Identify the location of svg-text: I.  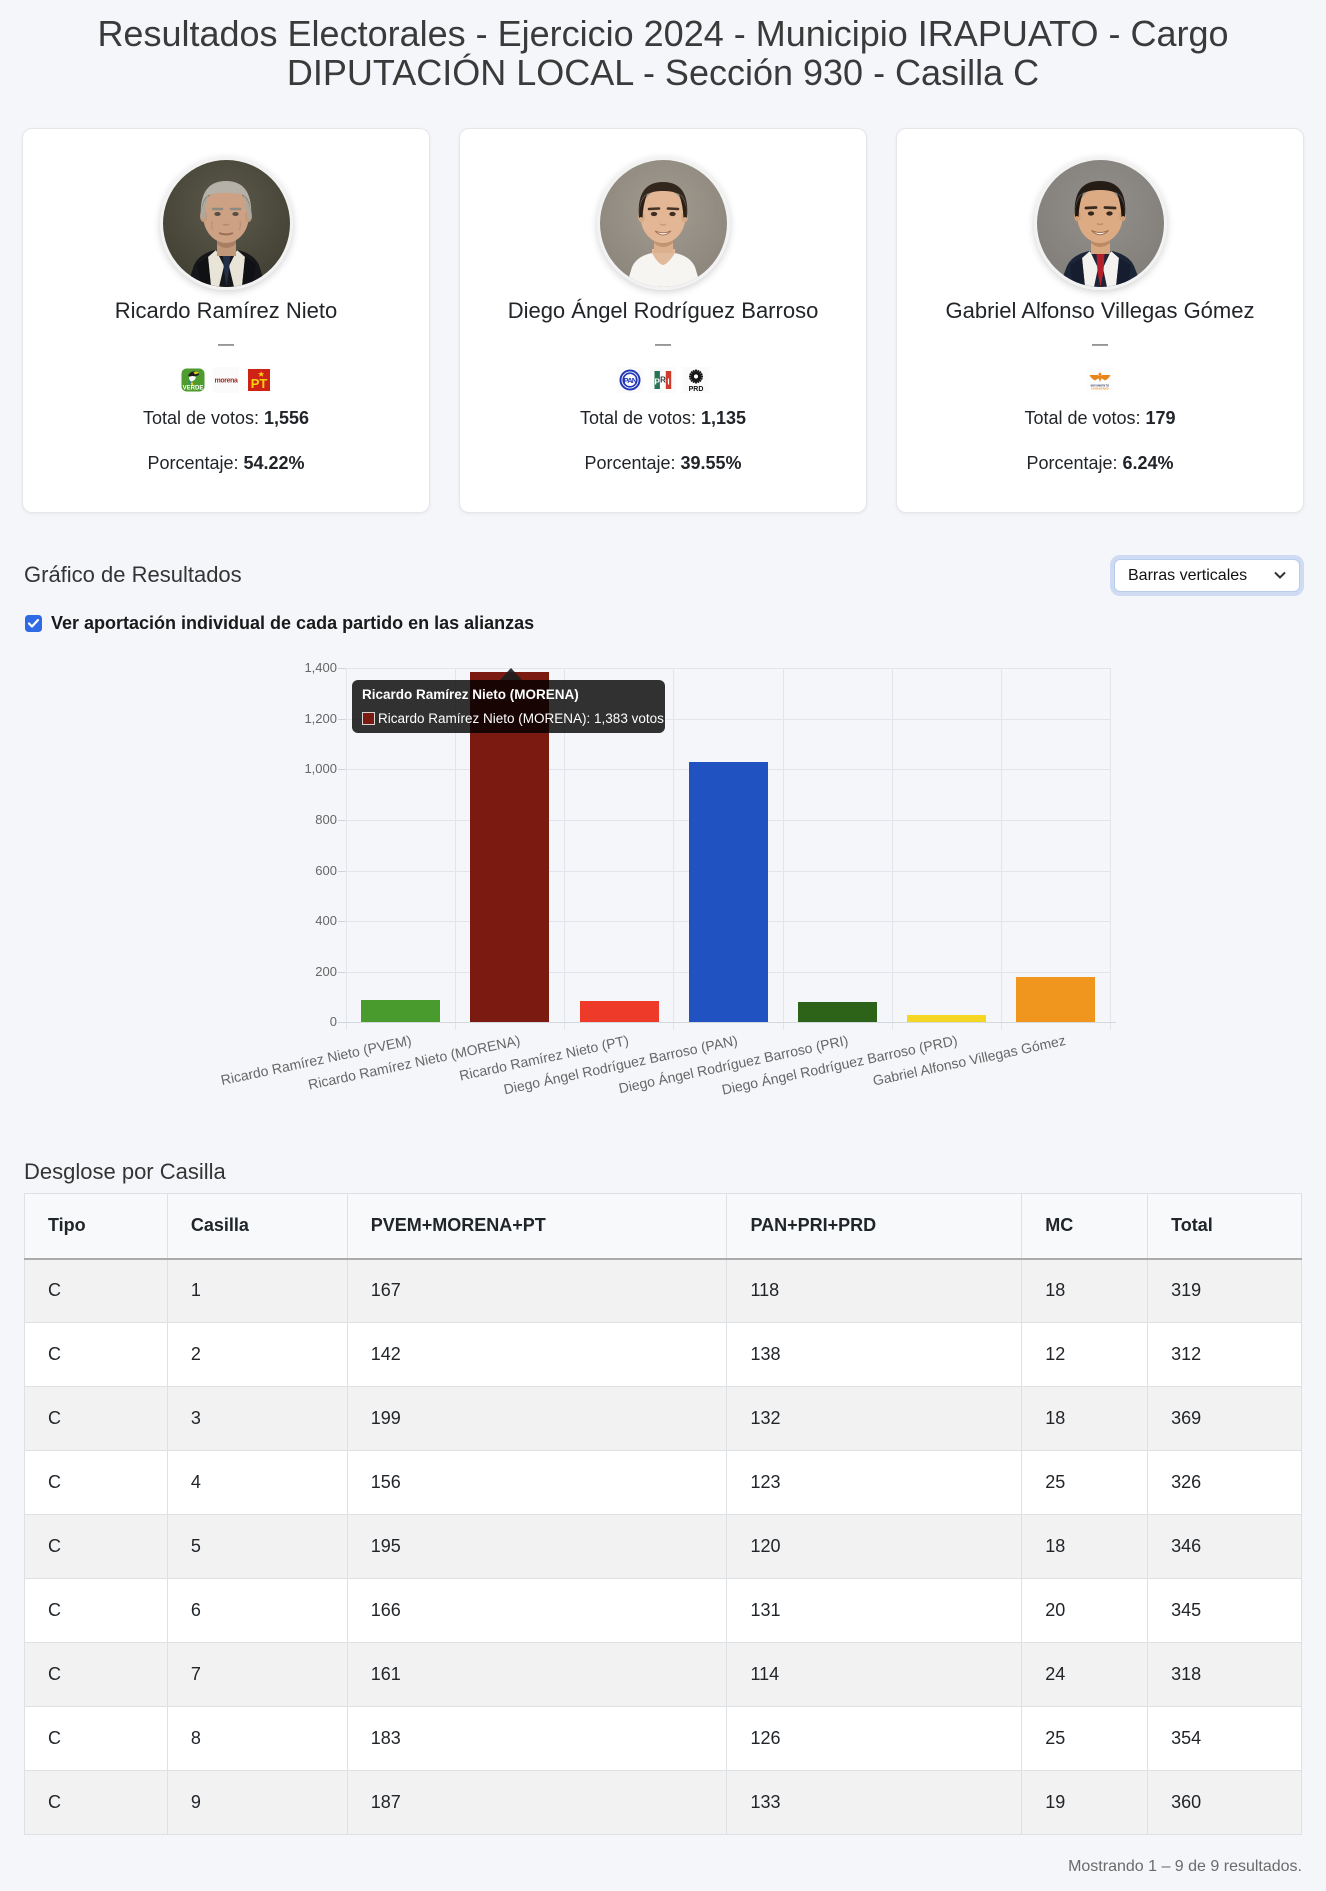
(668, 382).